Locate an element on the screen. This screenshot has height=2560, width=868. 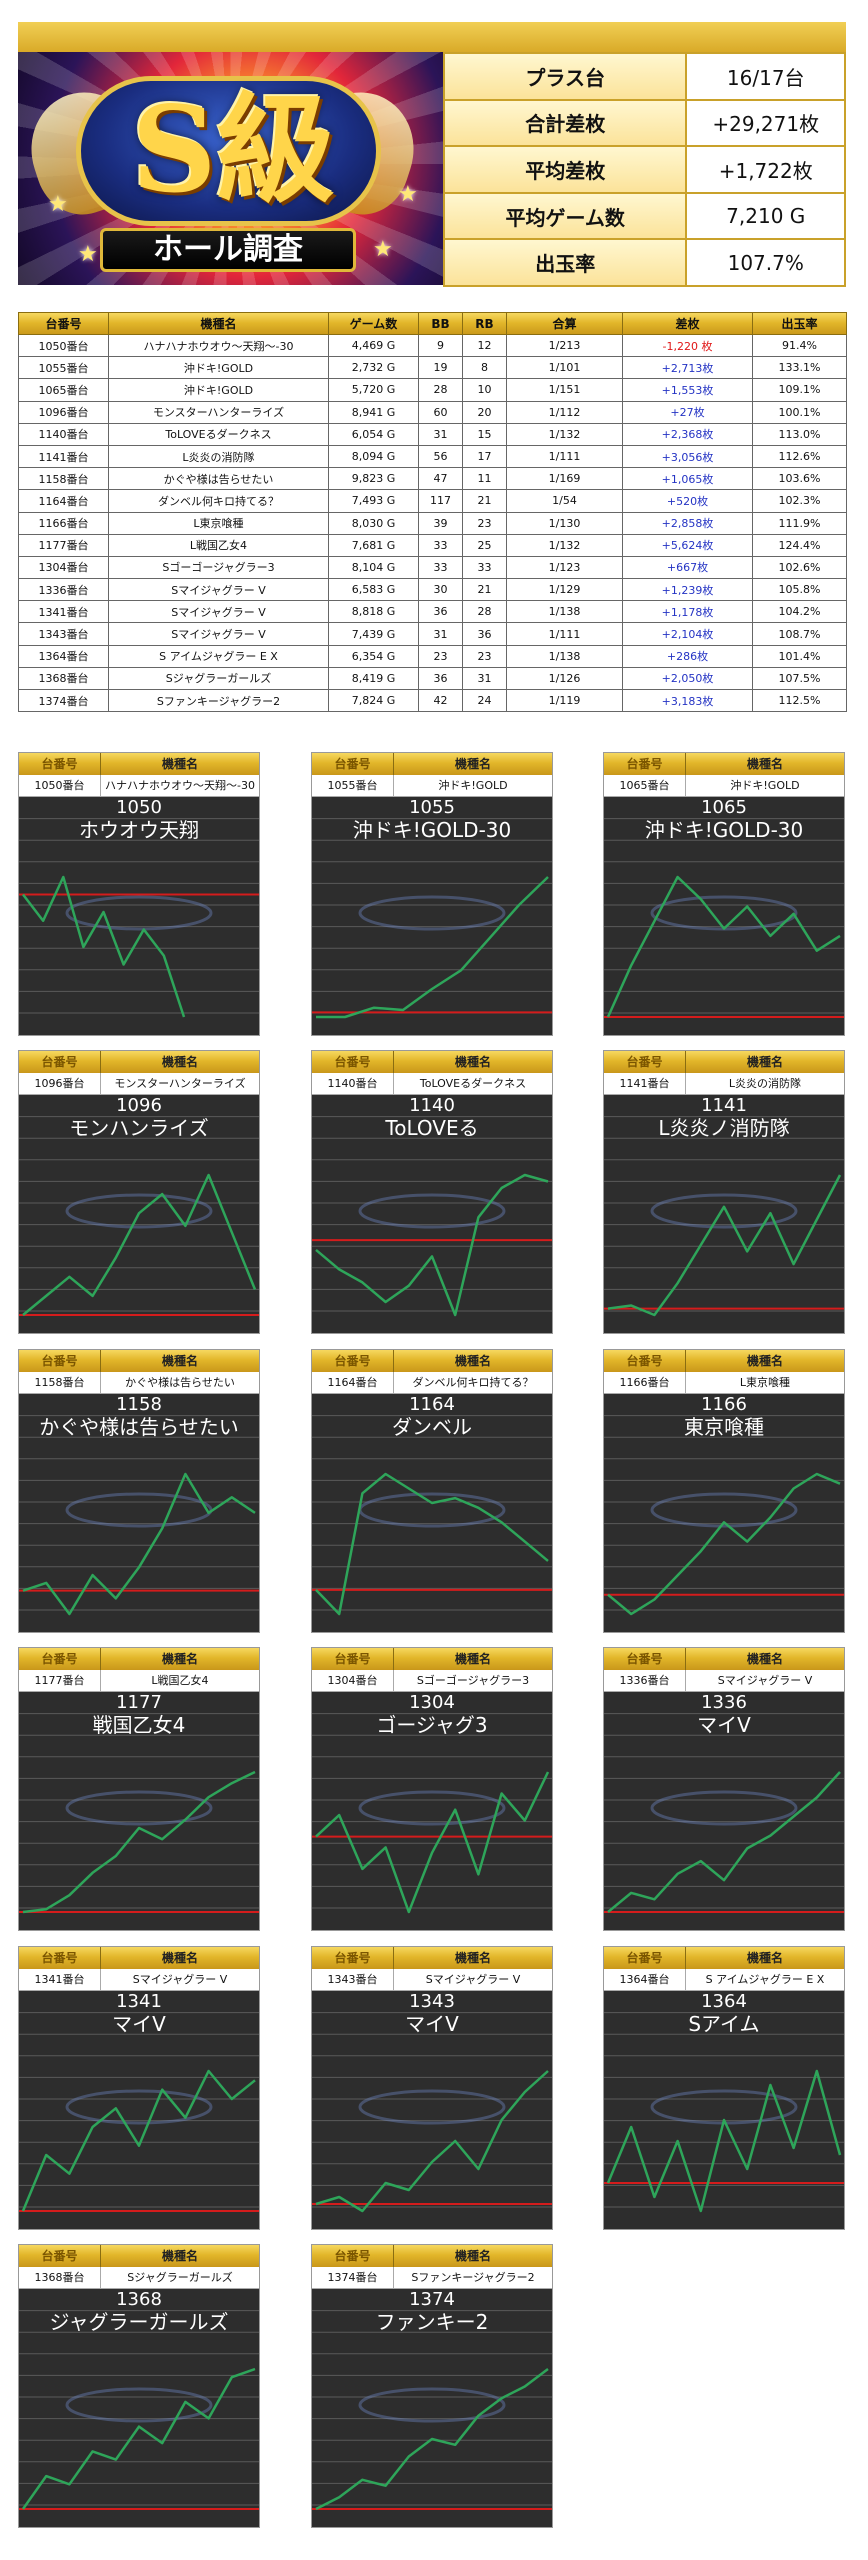
table-cell: +2,858枚 is located at coordinates (687, 523).